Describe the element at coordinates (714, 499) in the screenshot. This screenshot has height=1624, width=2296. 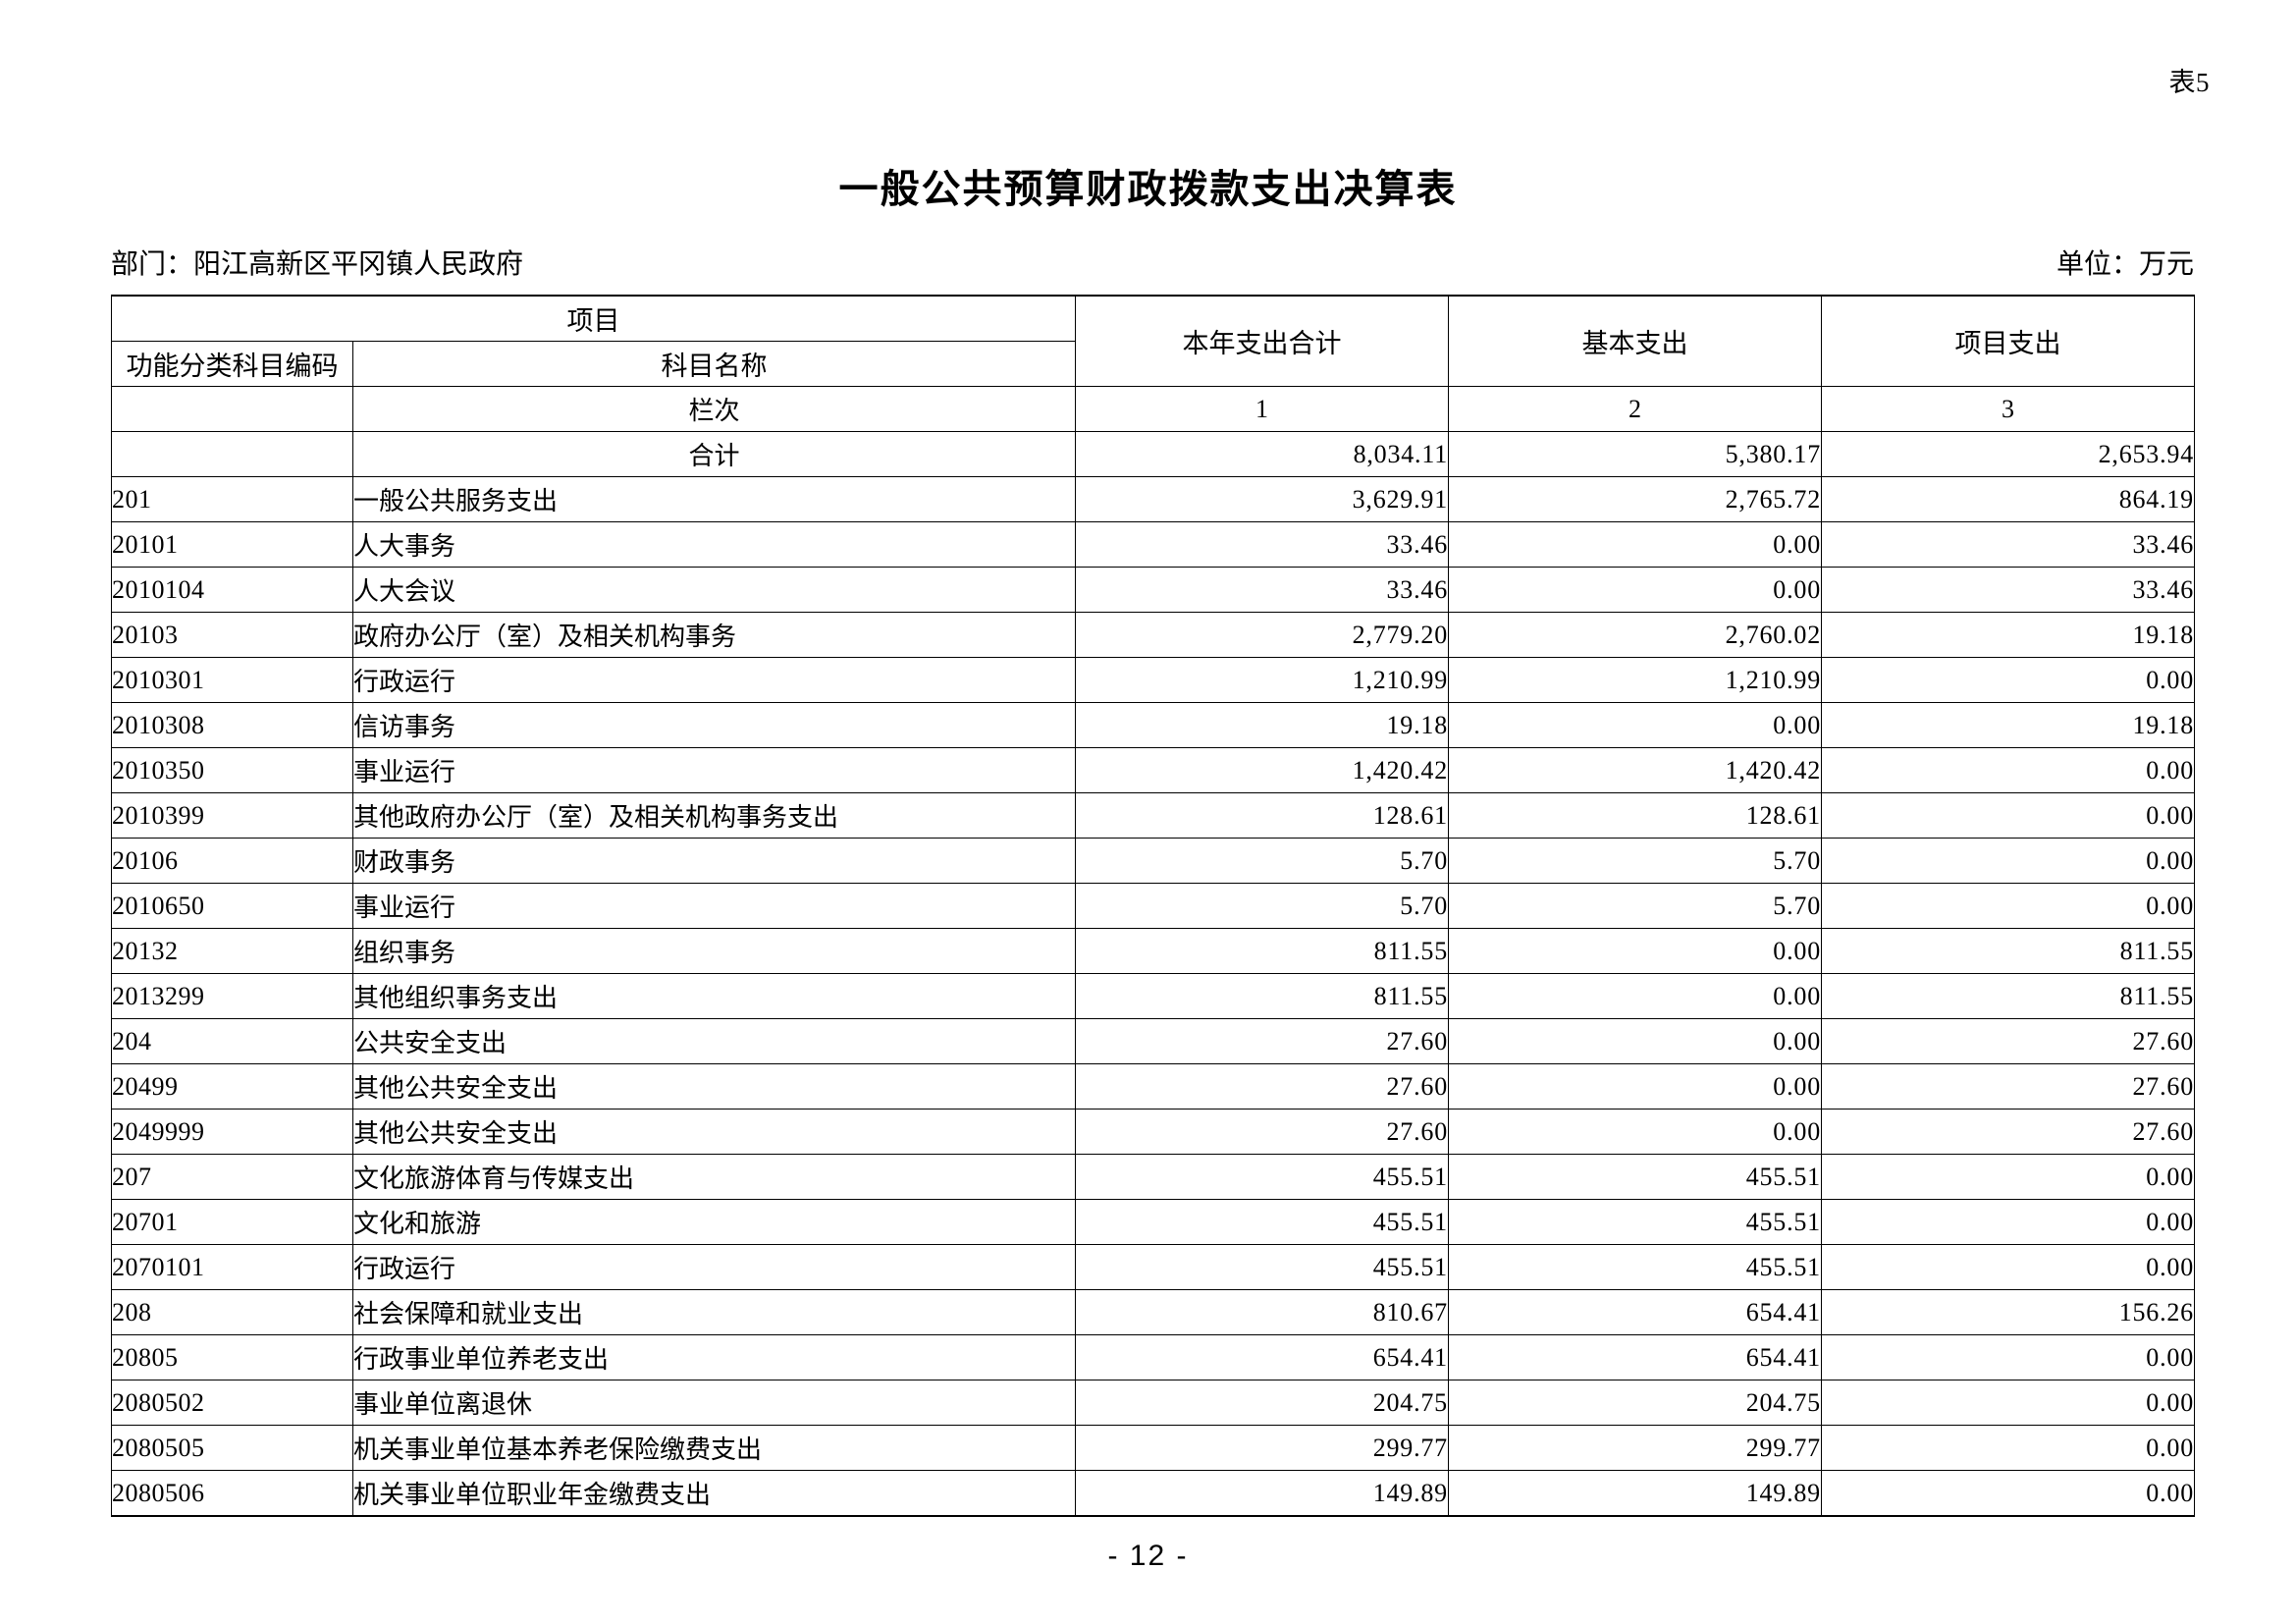
I see `row-subject-name: 一般公共服务支出` at that location.